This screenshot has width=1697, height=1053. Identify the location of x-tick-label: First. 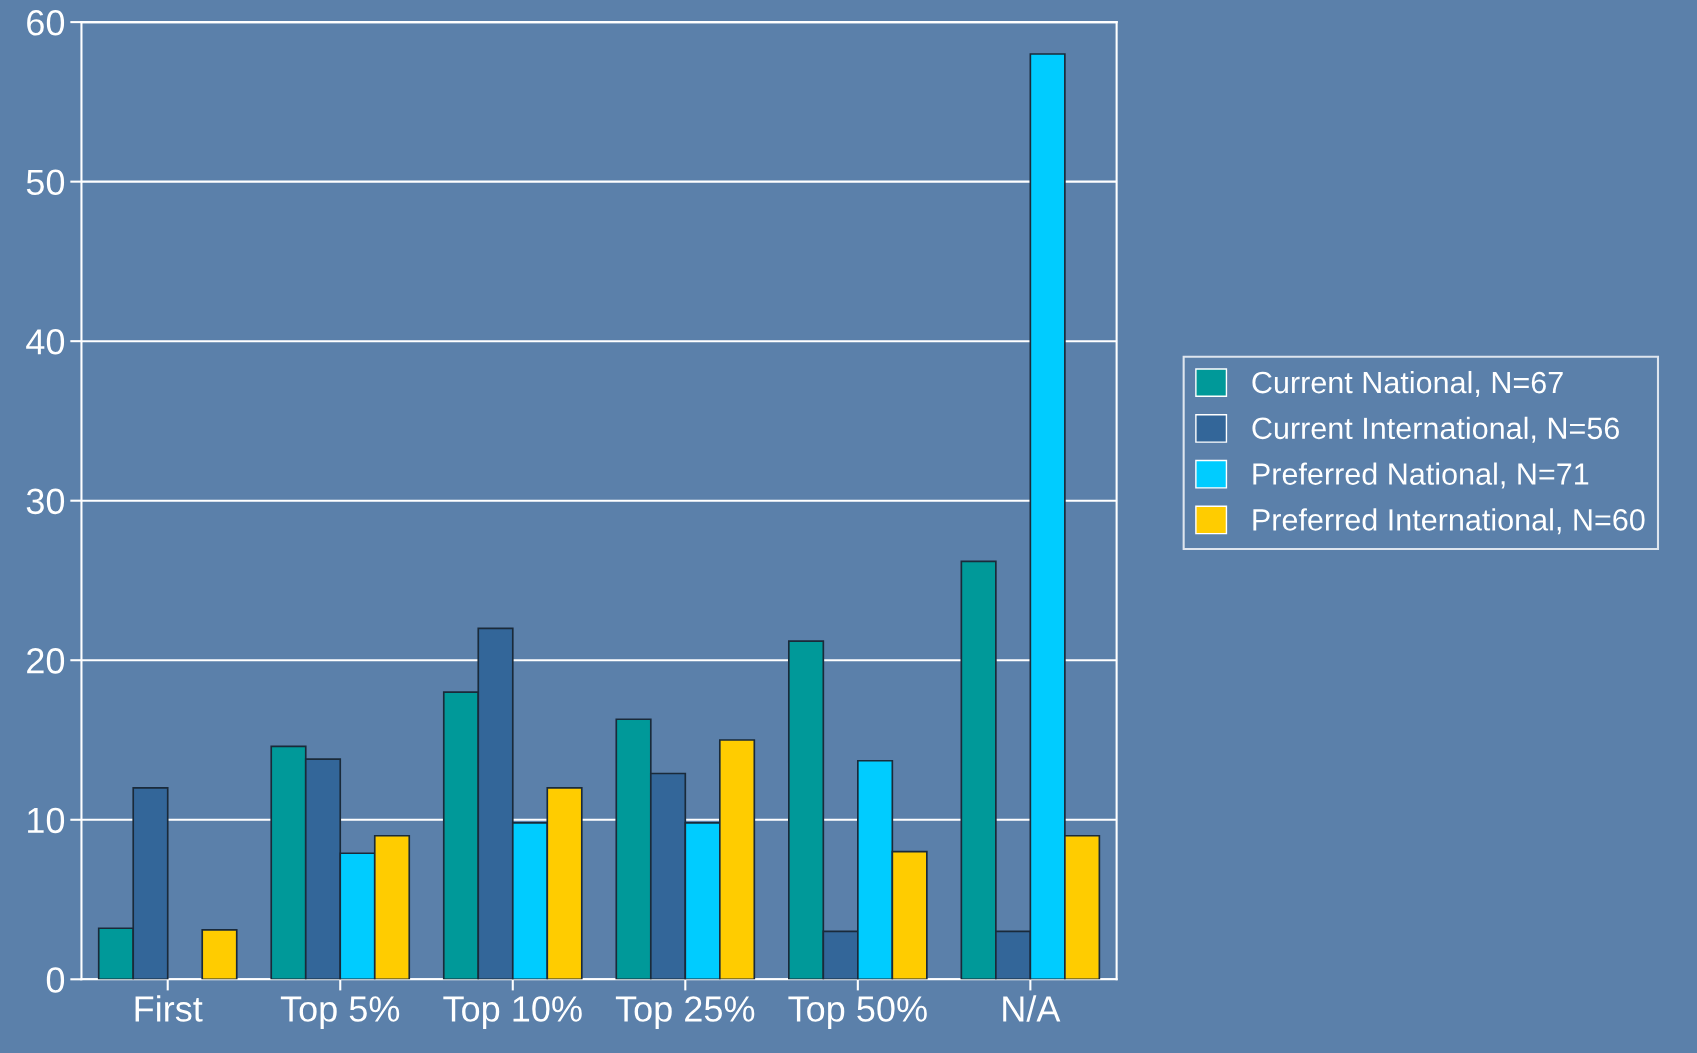
(169, 1008).